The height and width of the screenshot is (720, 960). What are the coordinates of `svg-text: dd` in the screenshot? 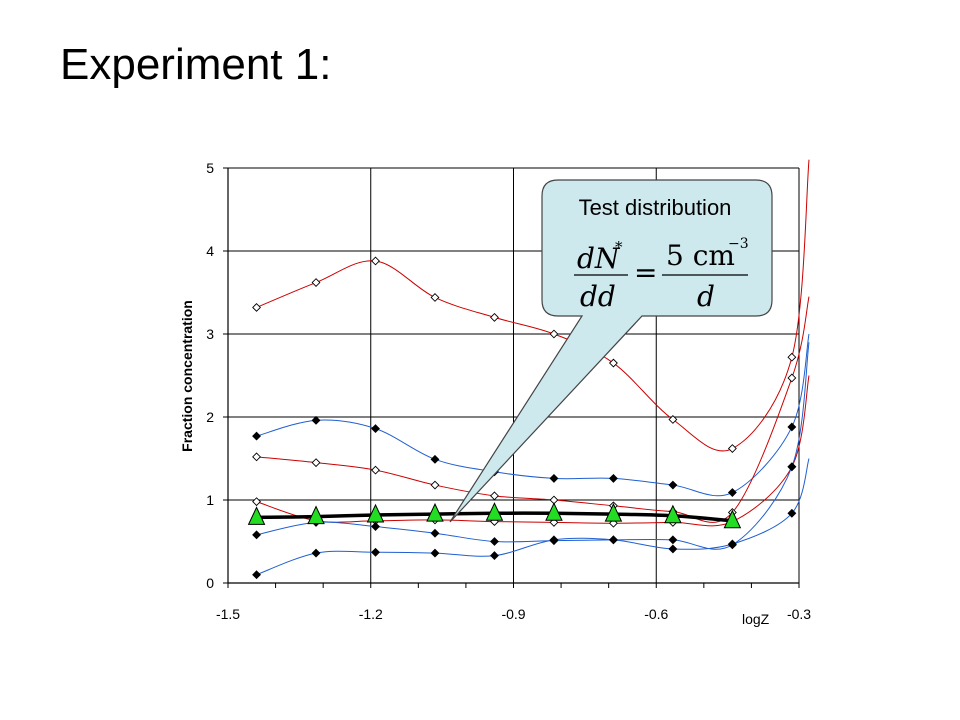 It's located at (598, 296).